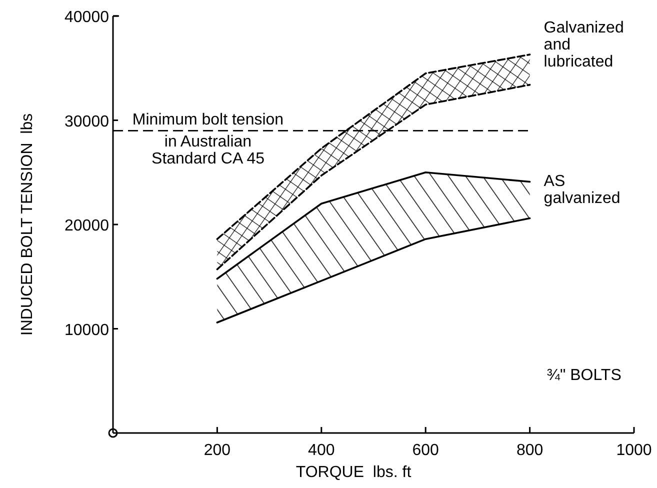 The image size is (657, 488). Describe the element at coordinates (87, 121) in the screenshot. I see `y-tick-label: 30000` at that location.